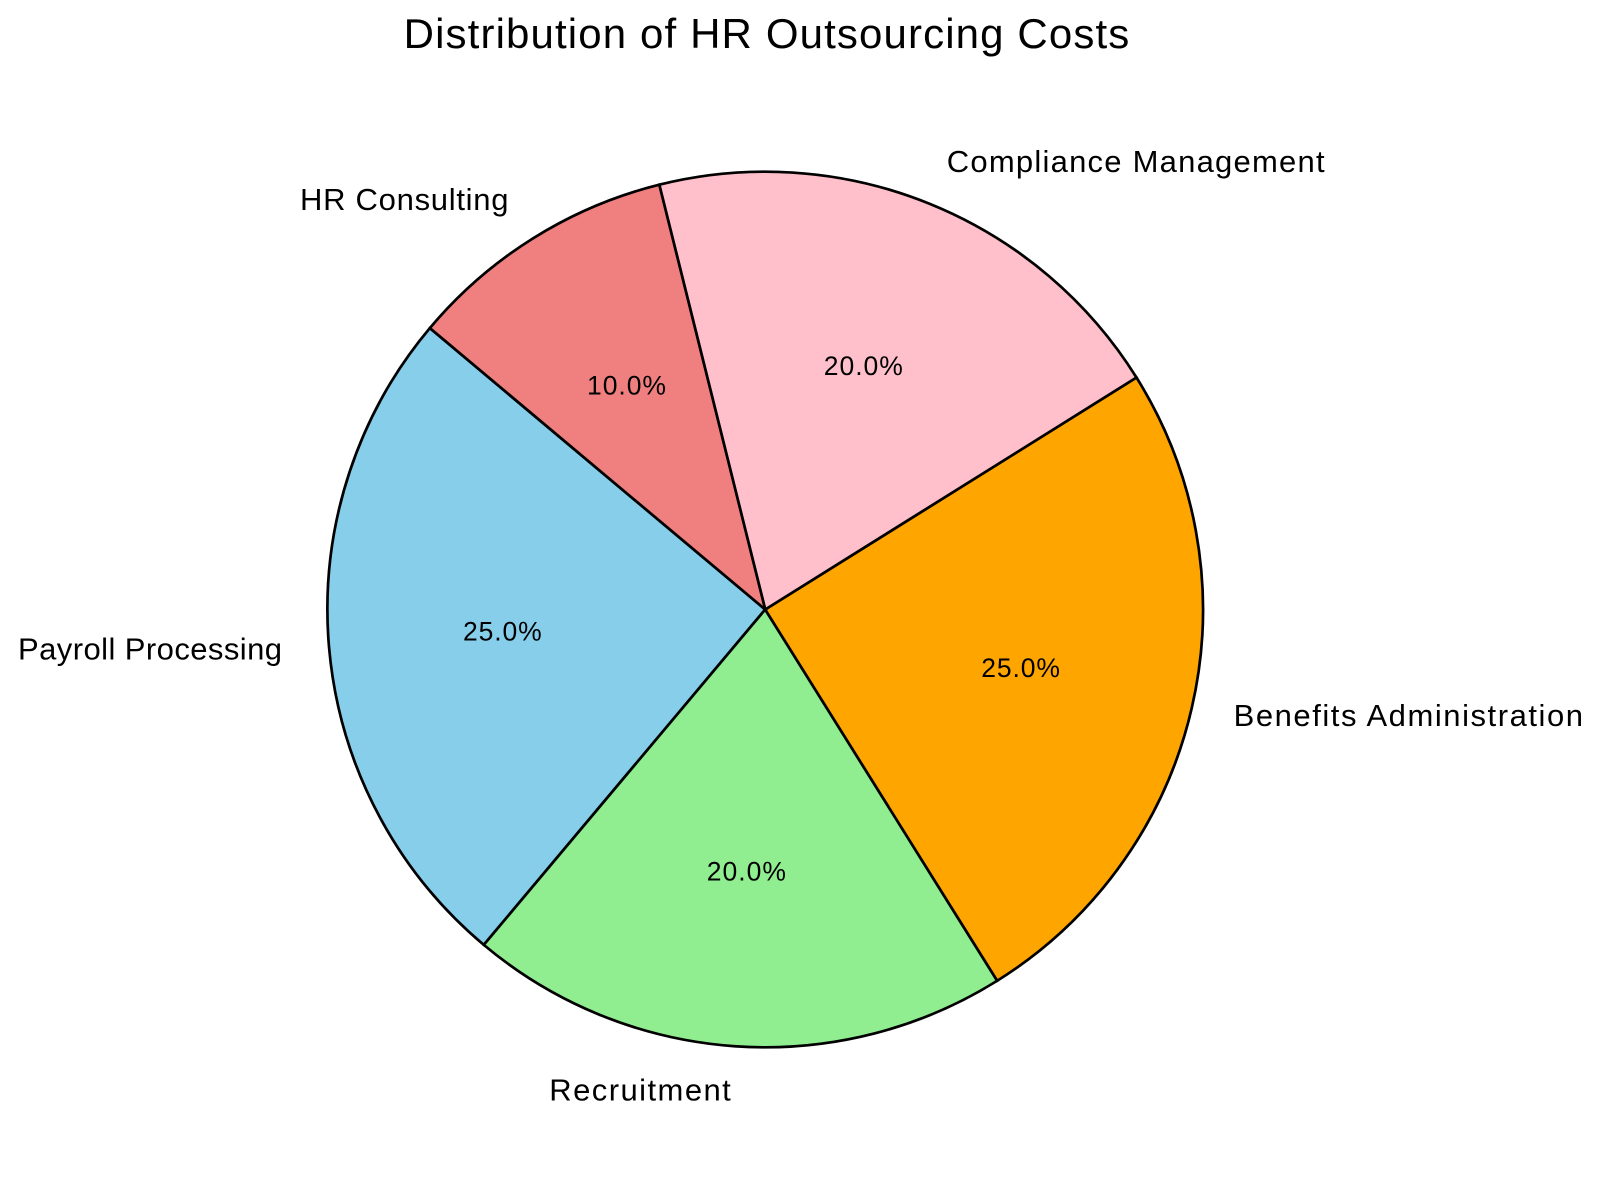 The width and height of the screenshot is (1600, 1181). I want to click on svg-text: Recruitment, so click(640, 1090).